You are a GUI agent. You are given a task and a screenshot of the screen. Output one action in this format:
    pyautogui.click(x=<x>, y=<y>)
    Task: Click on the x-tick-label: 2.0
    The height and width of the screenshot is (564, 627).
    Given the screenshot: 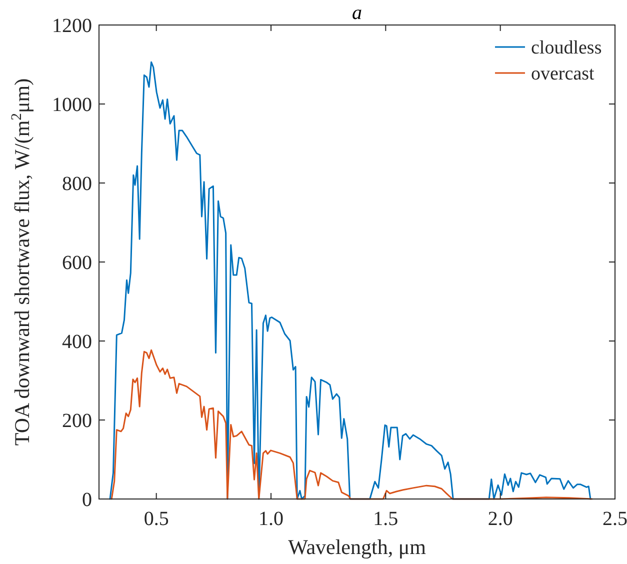 What is the action you would take?
    pyautogui.click(x=500, y=519)
    